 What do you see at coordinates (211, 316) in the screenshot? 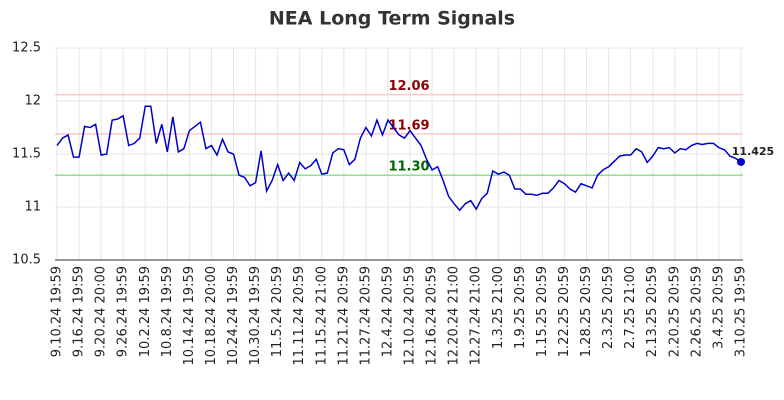
I see `x-tick-label: 10.18.24 20:00` at bounding box center [211, 316].